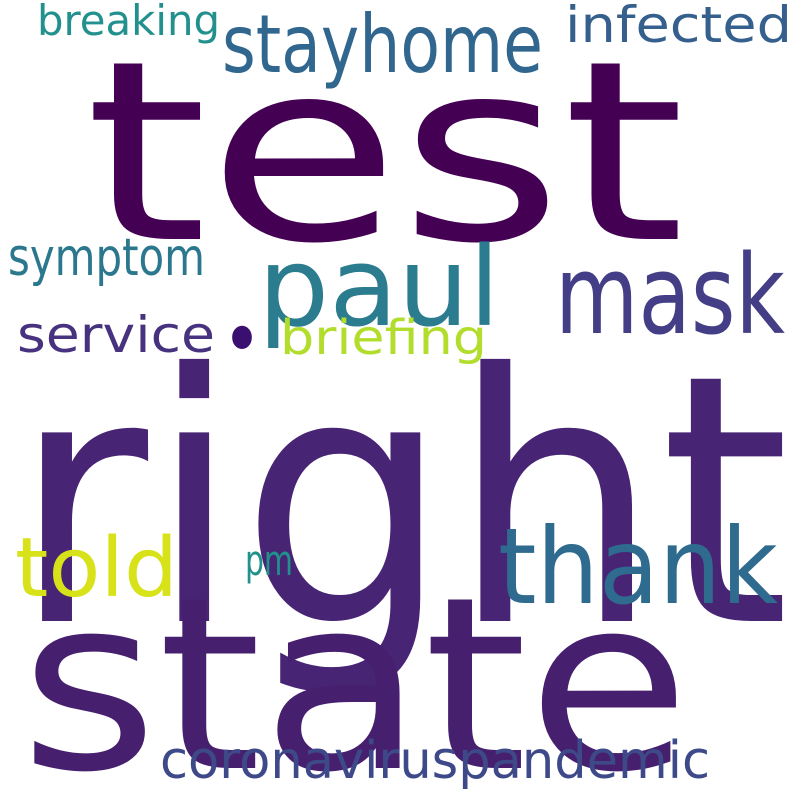 The image size is (800, 800). What do you see at coordinates (96, 568) in the screenshot?
I see `word-told: told` at bounding box center [96, 568].